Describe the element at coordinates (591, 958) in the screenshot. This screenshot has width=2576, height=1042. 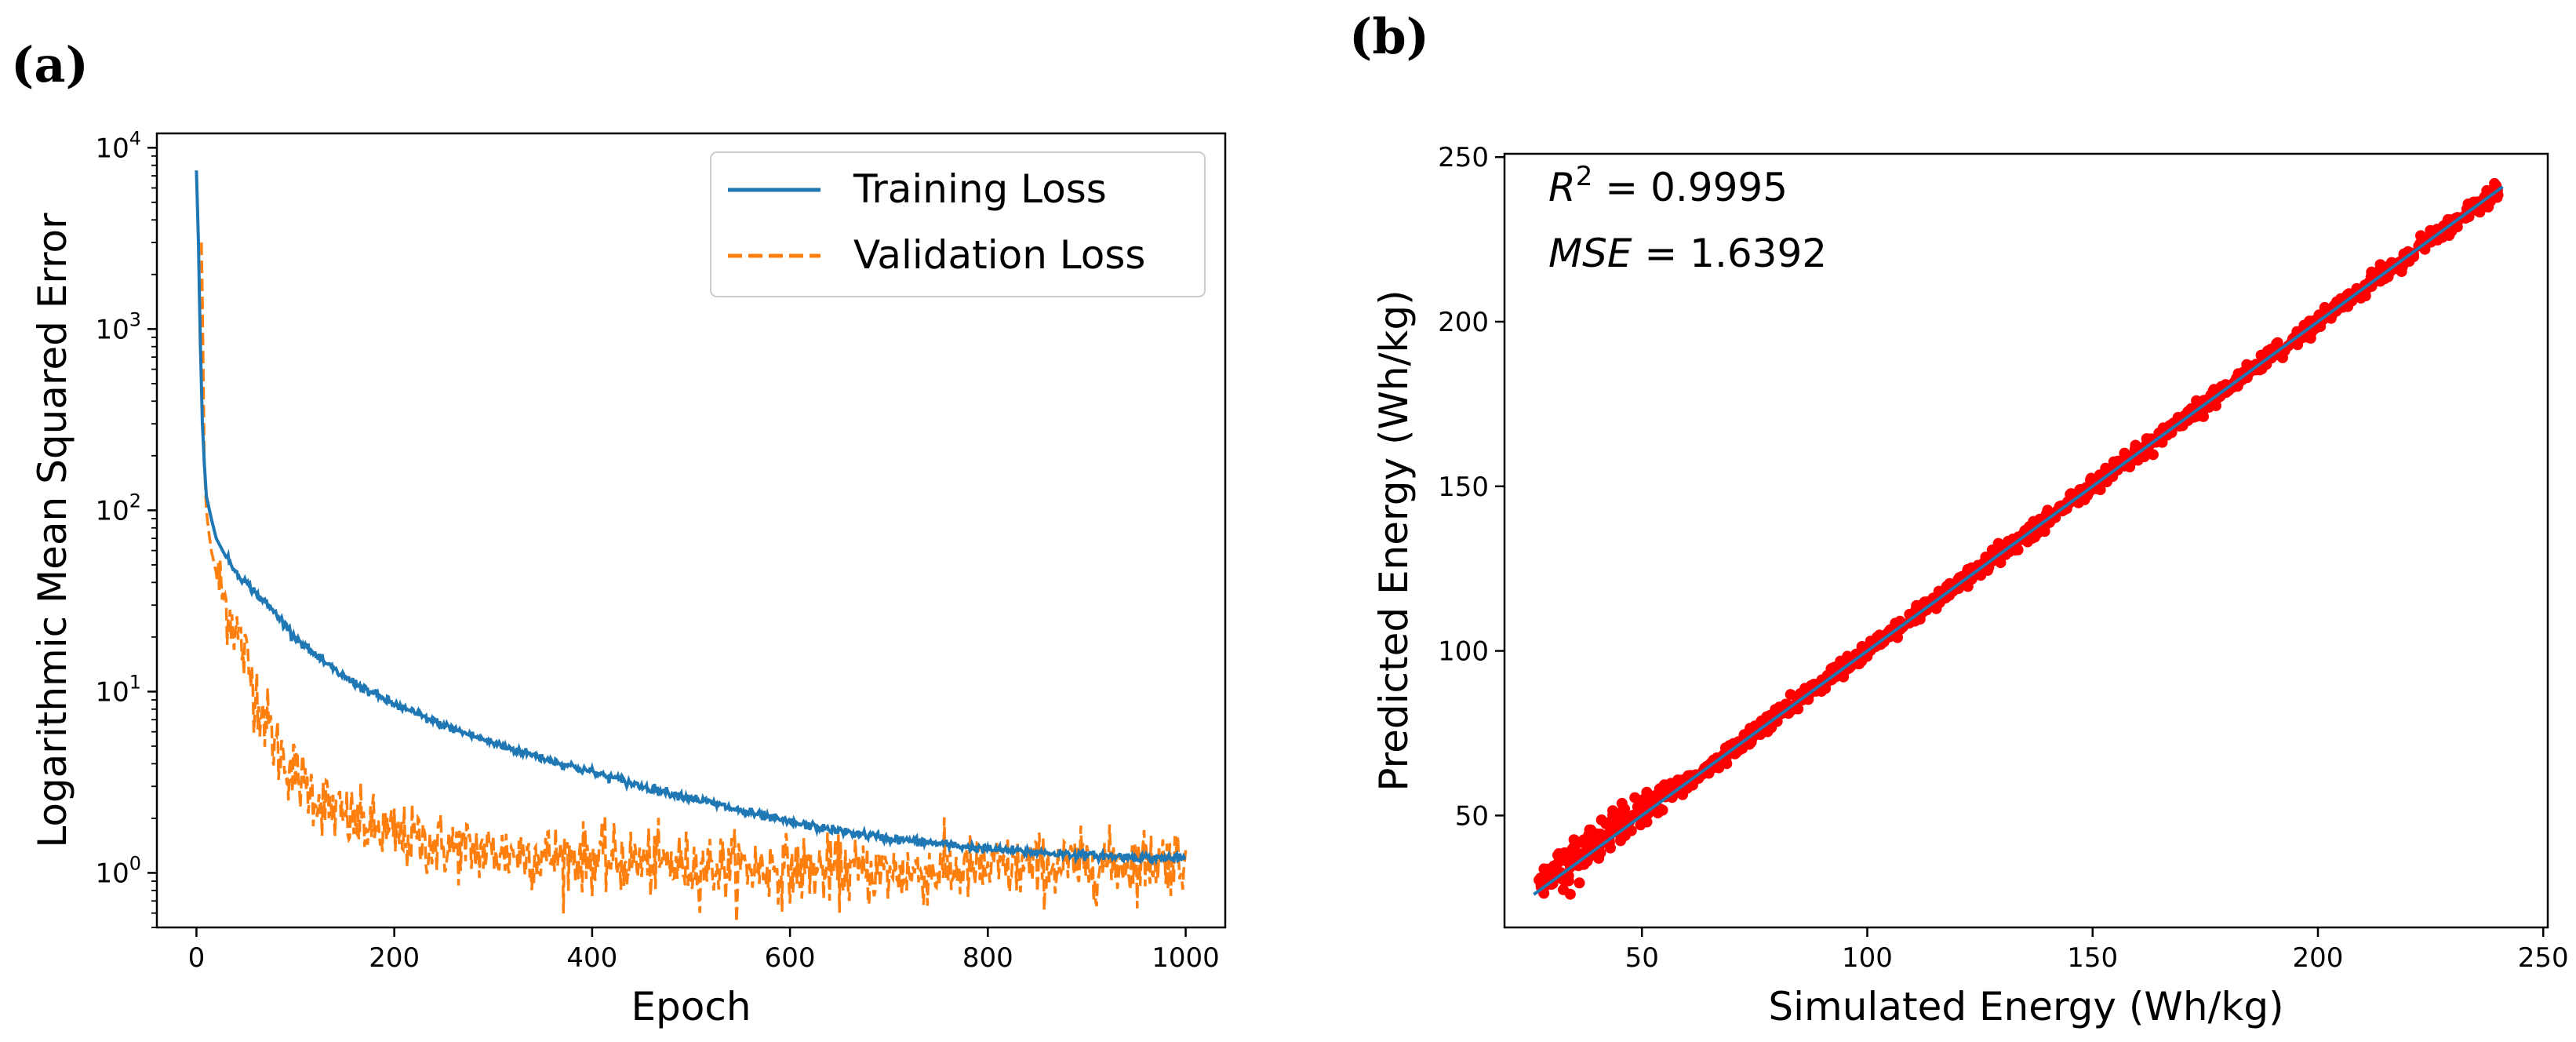
I see `x-tick-label: 400` at that location.